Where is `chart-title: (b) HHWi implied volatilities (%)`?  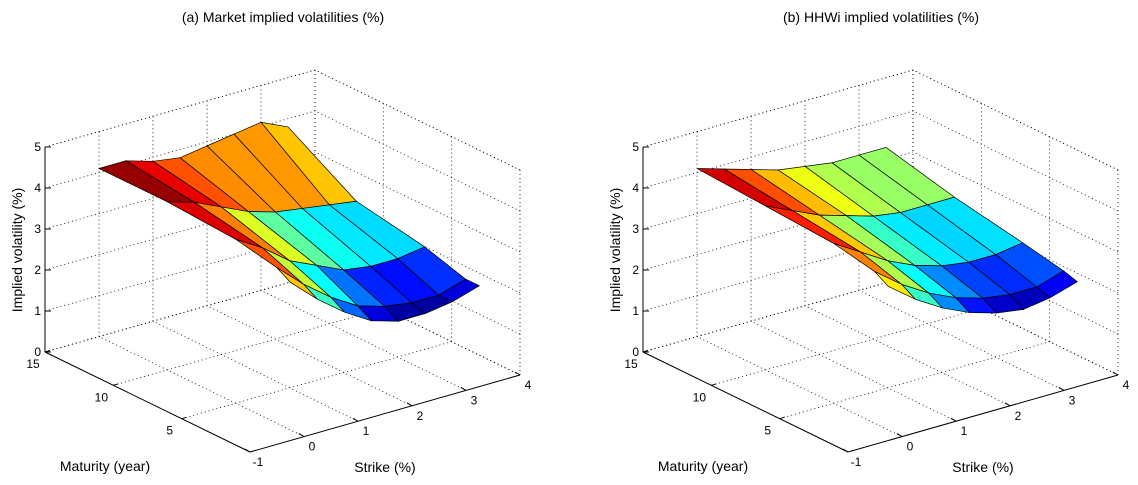 chart-title: (b) HHWi implied volatilities (%) is located at coordinates (881, 17).